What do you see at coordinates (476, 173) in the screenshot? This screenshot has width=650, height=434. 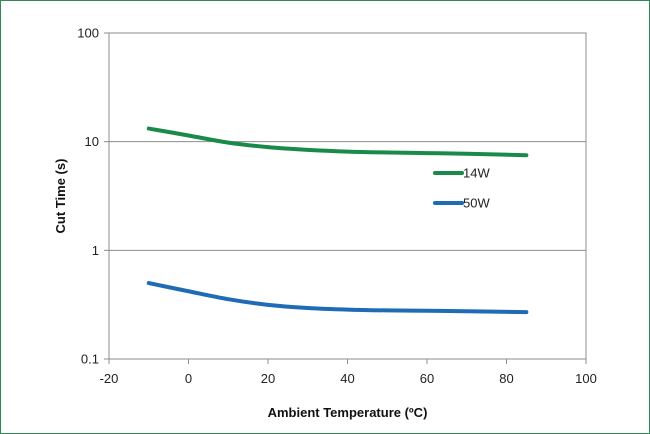 I see `legend-label-14w: 14W` at bounding box center [476, 173].